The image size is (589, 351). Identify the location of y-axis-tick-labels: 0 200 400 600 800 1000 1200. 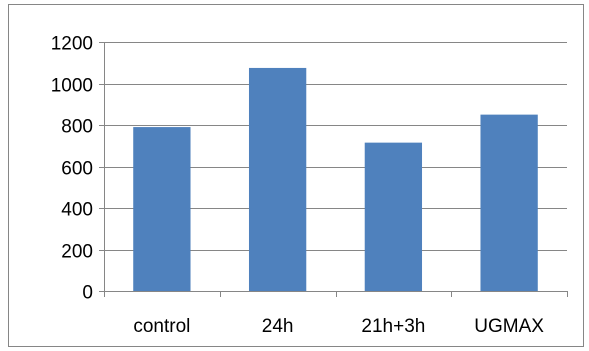
(72, 169).